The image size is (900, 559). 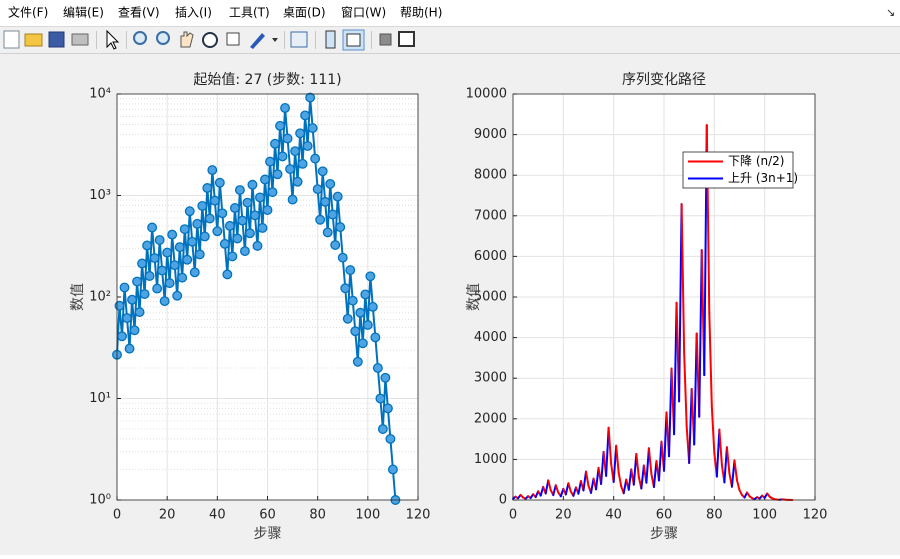 I want to click on chart-title: 序列变化路径, so click(x=664, y=80).